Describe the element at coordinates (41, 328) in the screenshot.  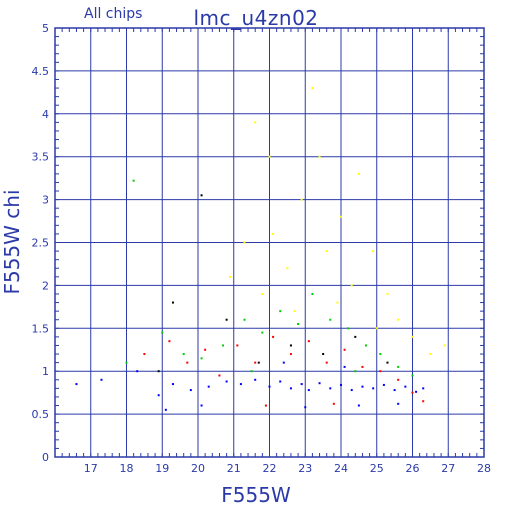
I see `y-tick-label: 1.5` at that location.